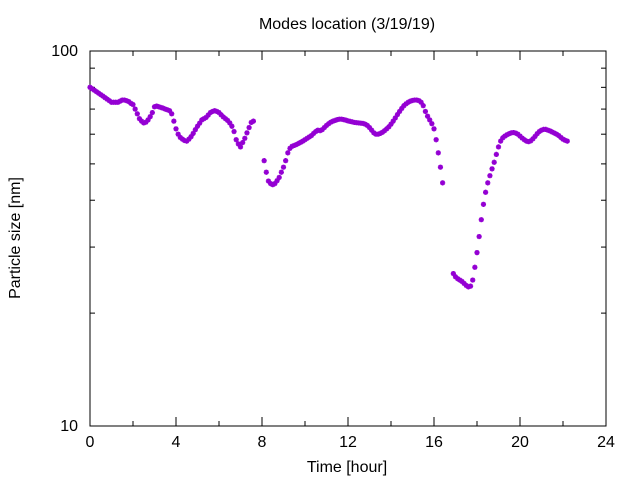  I want to click on y-axis-label: Particle size [nm], so click(15, 238).